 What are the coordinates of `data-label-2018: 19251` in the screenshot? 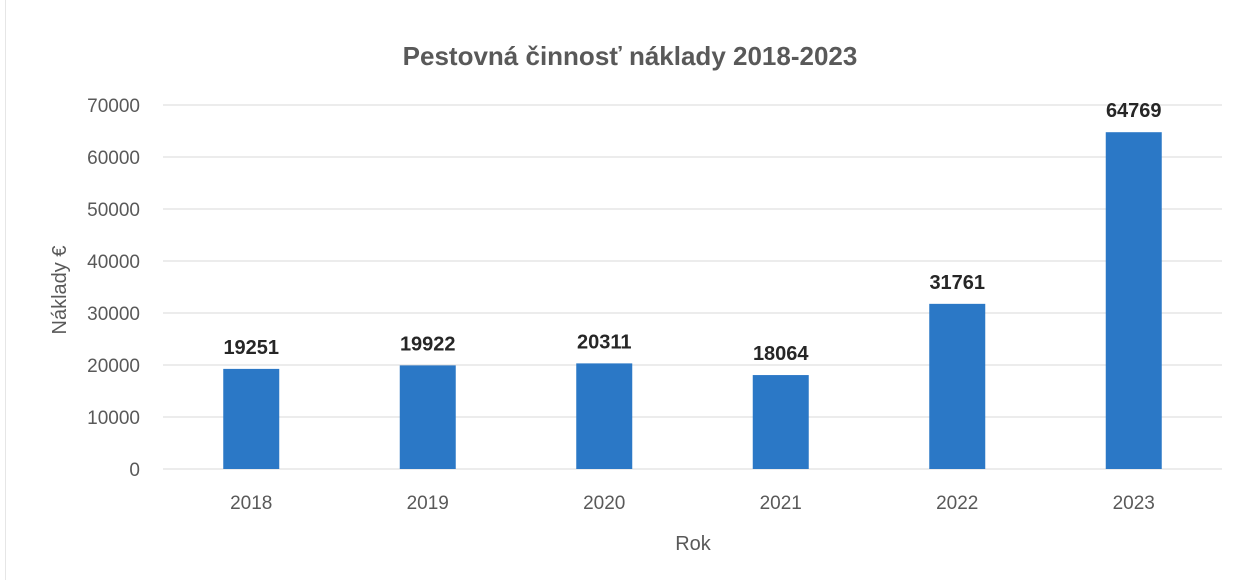 It's located at (251, 348).